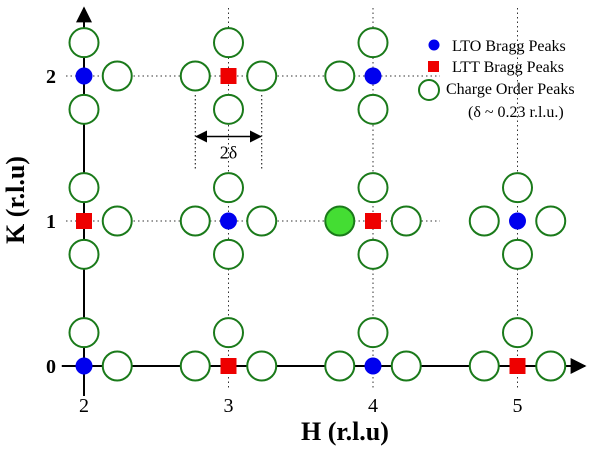  What do you see at coordinates (229, 406) in the screenshot?
I see `x-tick-label-3: 3` at bounding box center [229, 406].